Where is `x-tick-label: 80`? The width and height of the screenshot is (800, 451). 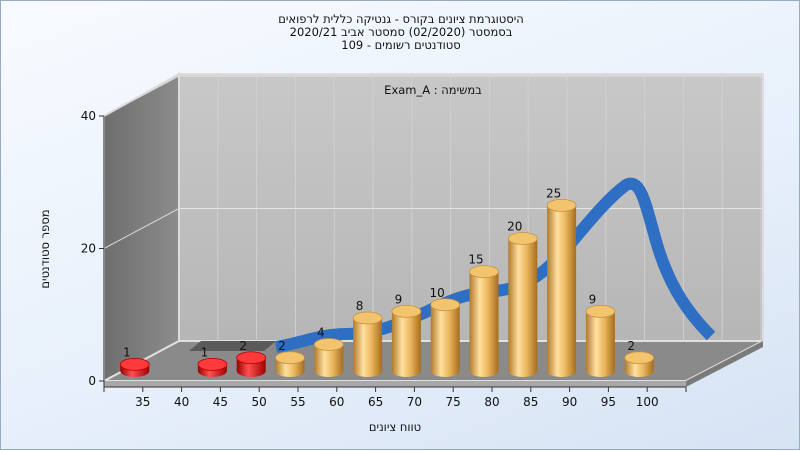 x-tick-label: 80 is located at coordinates (491, 402).